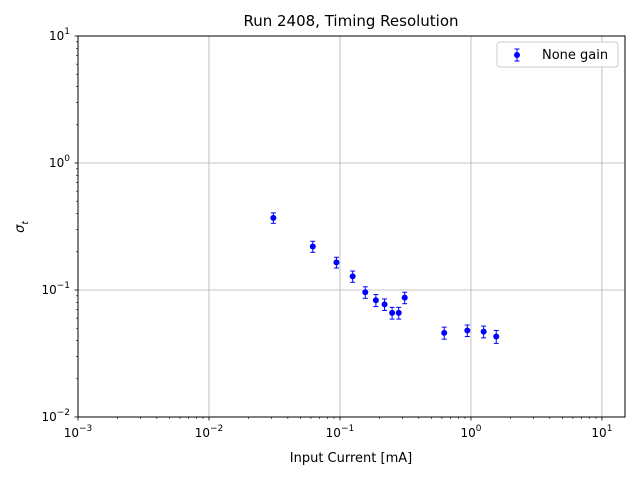 The height and width of the screenshot is (480, 640). What do you see at coordinates (601, 432) in the screenshot?
I see `x-tick-label: 10¹` at bounding box center [601, 432].